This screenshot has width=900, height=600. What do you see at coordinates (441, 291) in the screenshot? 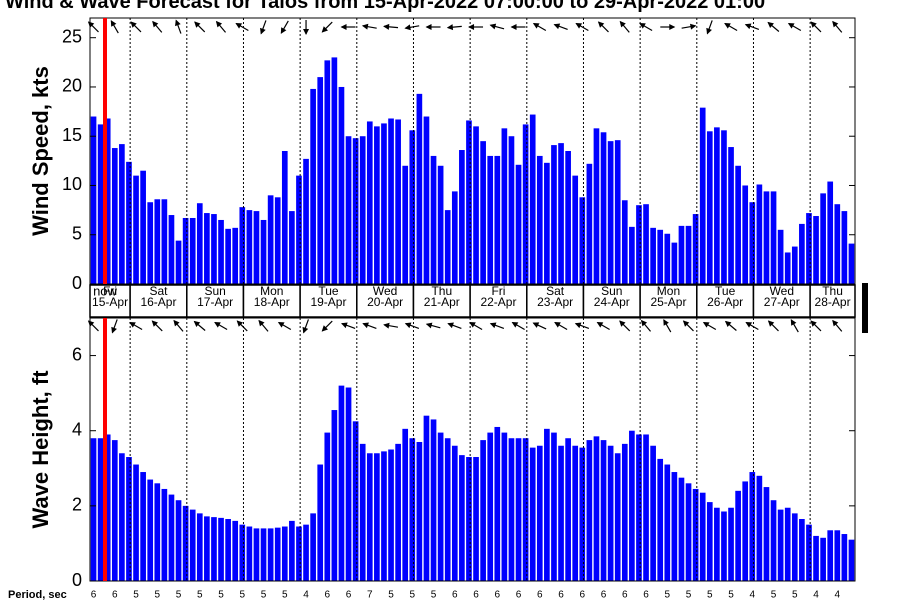
I see `day-weekday: Thu` at bounding box center [441, 291].